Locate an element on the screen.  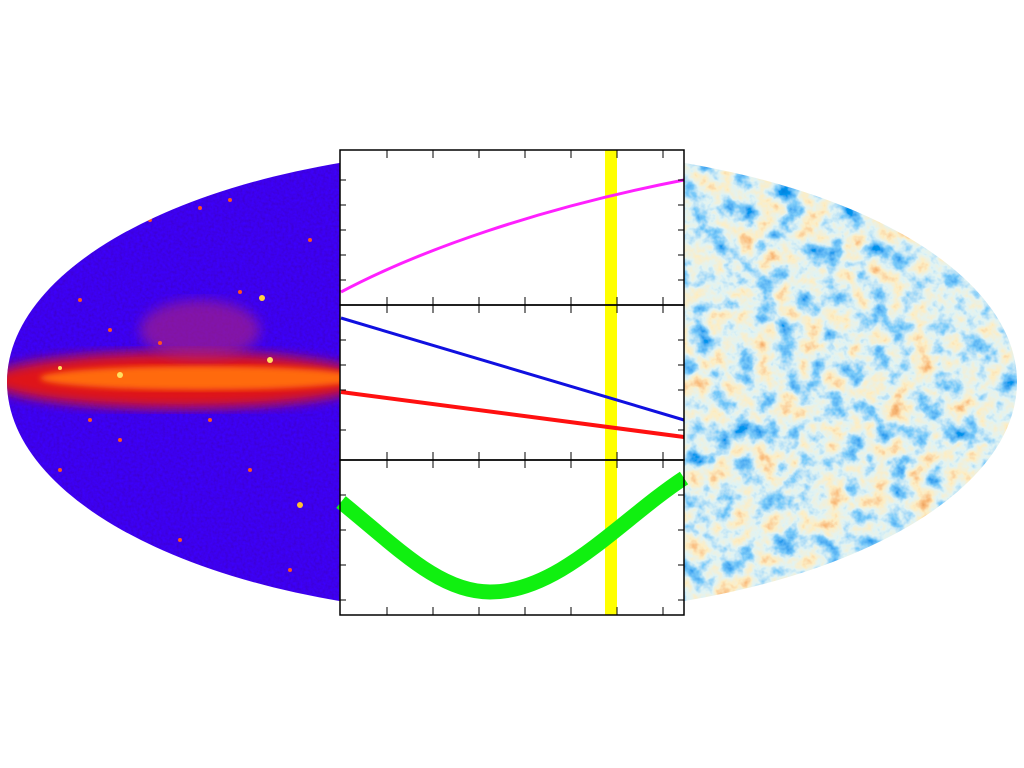
blue-curve is located at coordinates (512, 369).